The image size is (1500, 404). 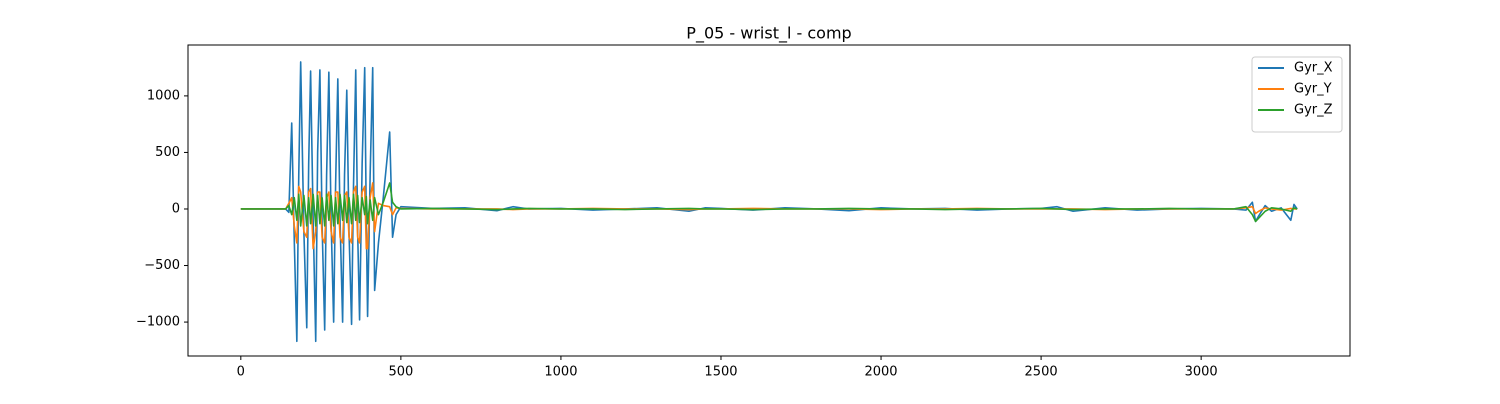 I want to click on x-tick-label: 1500, so click(x=720, y=372).